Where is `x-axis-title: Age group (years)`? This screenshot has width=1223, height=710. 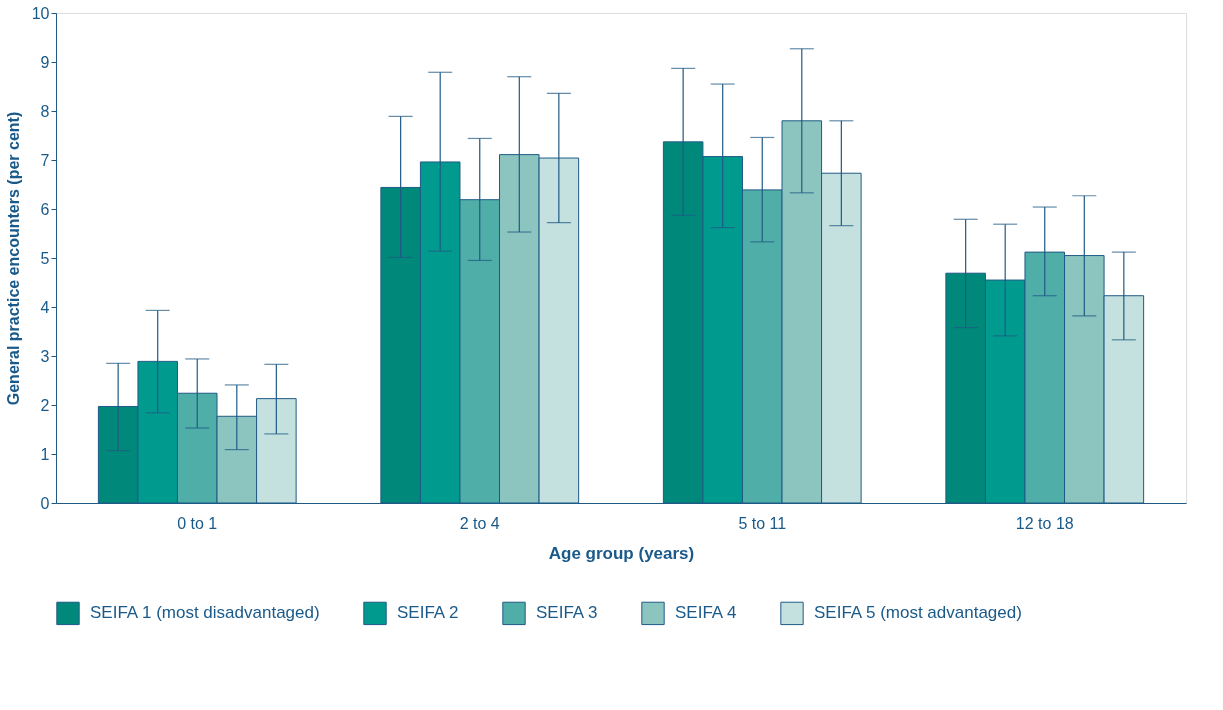 x-axis-title: Age group (years) is located at coordinates (621, 553).